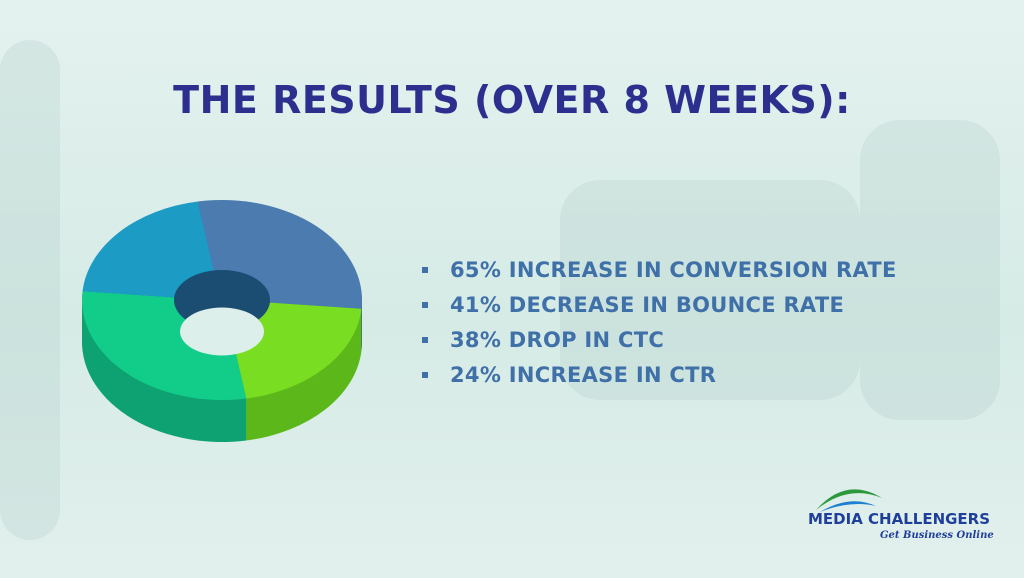  I want to click on donut-hole, so click(222, 331).